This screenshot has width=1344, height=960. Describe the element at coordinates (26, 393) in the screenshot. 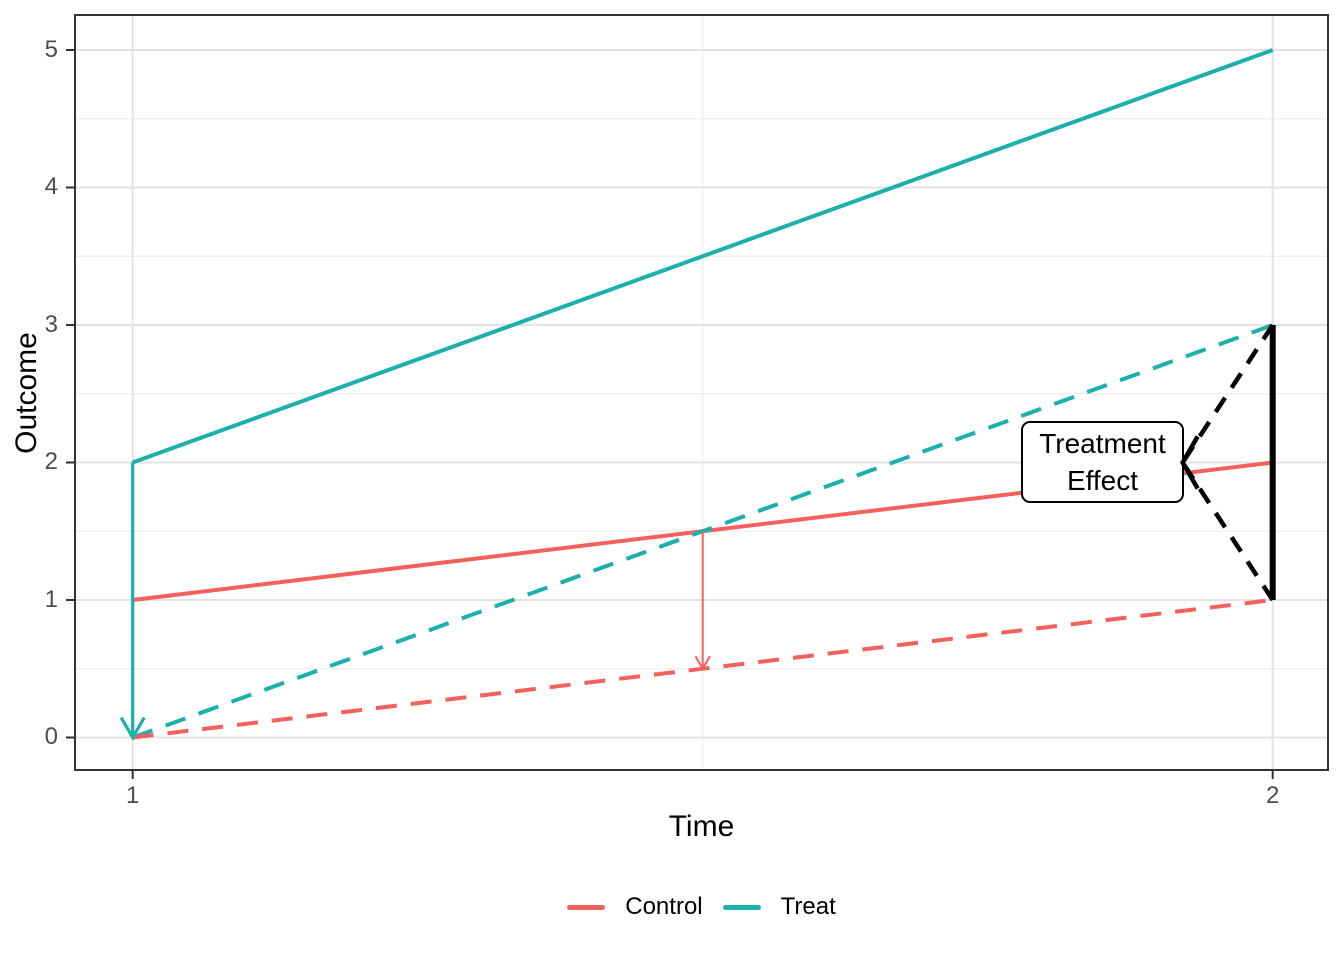

I see `y-axis-title: Outcome` at that location.